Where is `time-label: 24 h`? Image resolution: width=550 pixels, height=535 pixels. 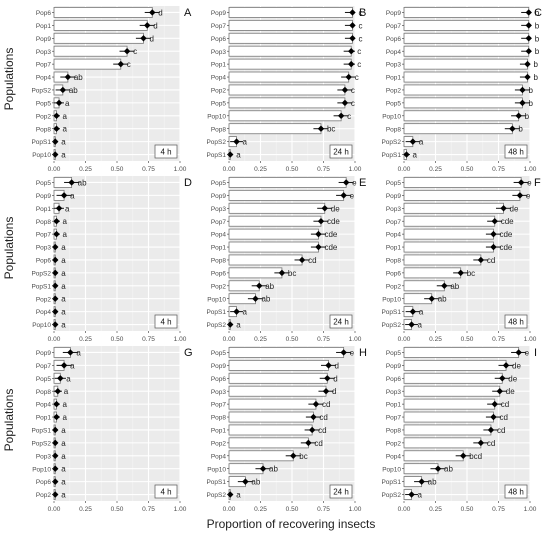
time-label: 24 h is located at coordinates (341, 492).